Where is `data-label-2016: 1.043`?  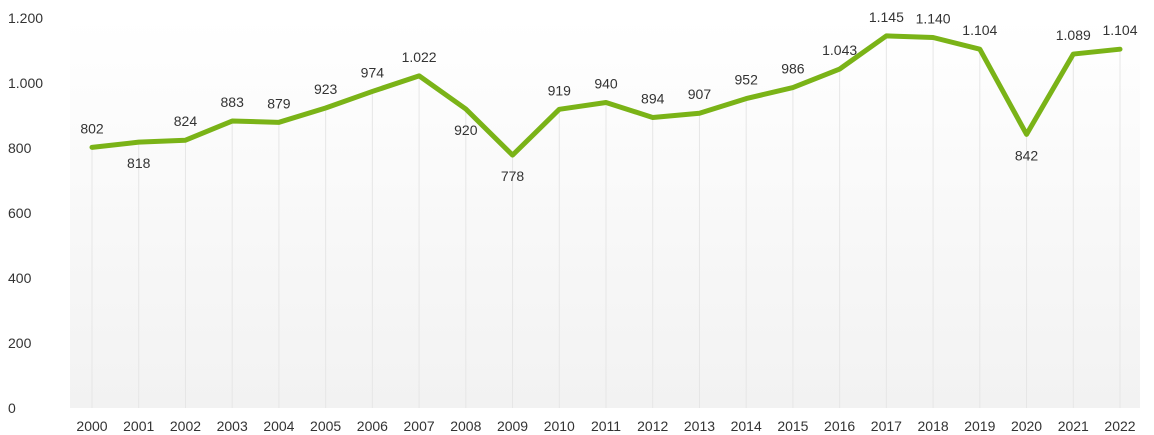 data-label-2016: 1.043 is located at coordinates (839, 50).